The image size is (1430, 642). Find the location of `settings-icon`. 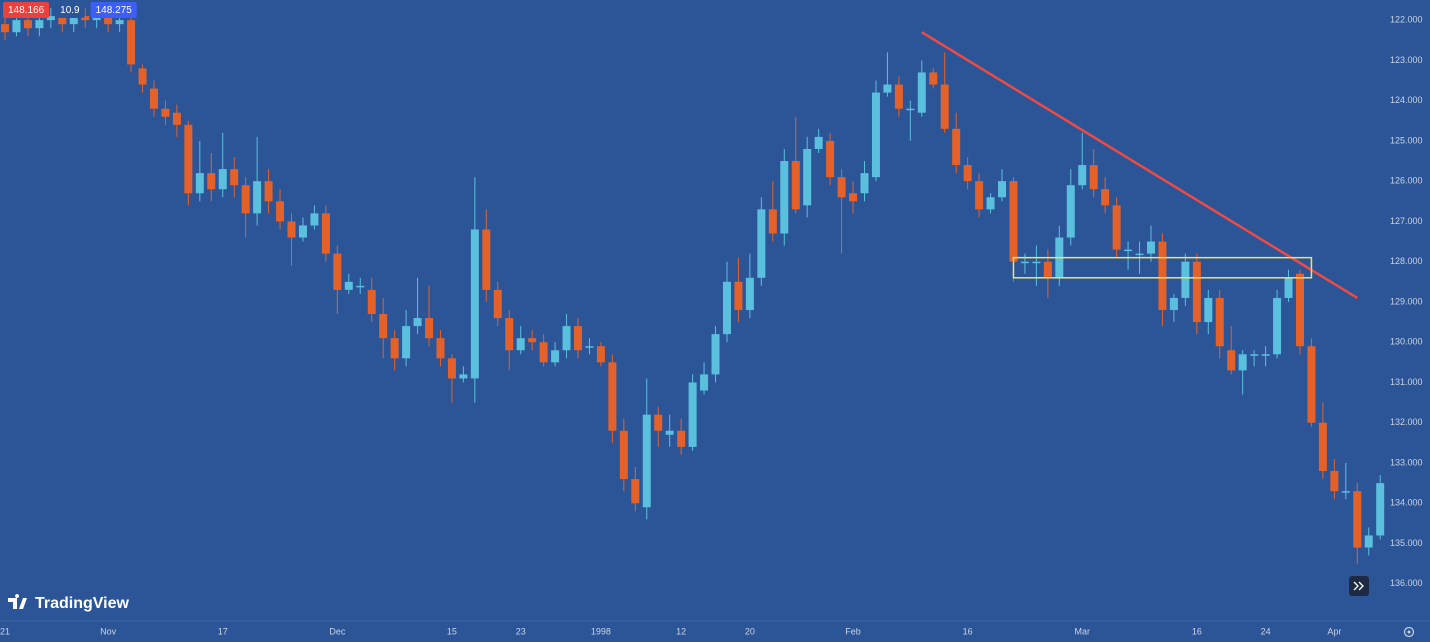

settings-icon is located at coordinates (1409, 632).